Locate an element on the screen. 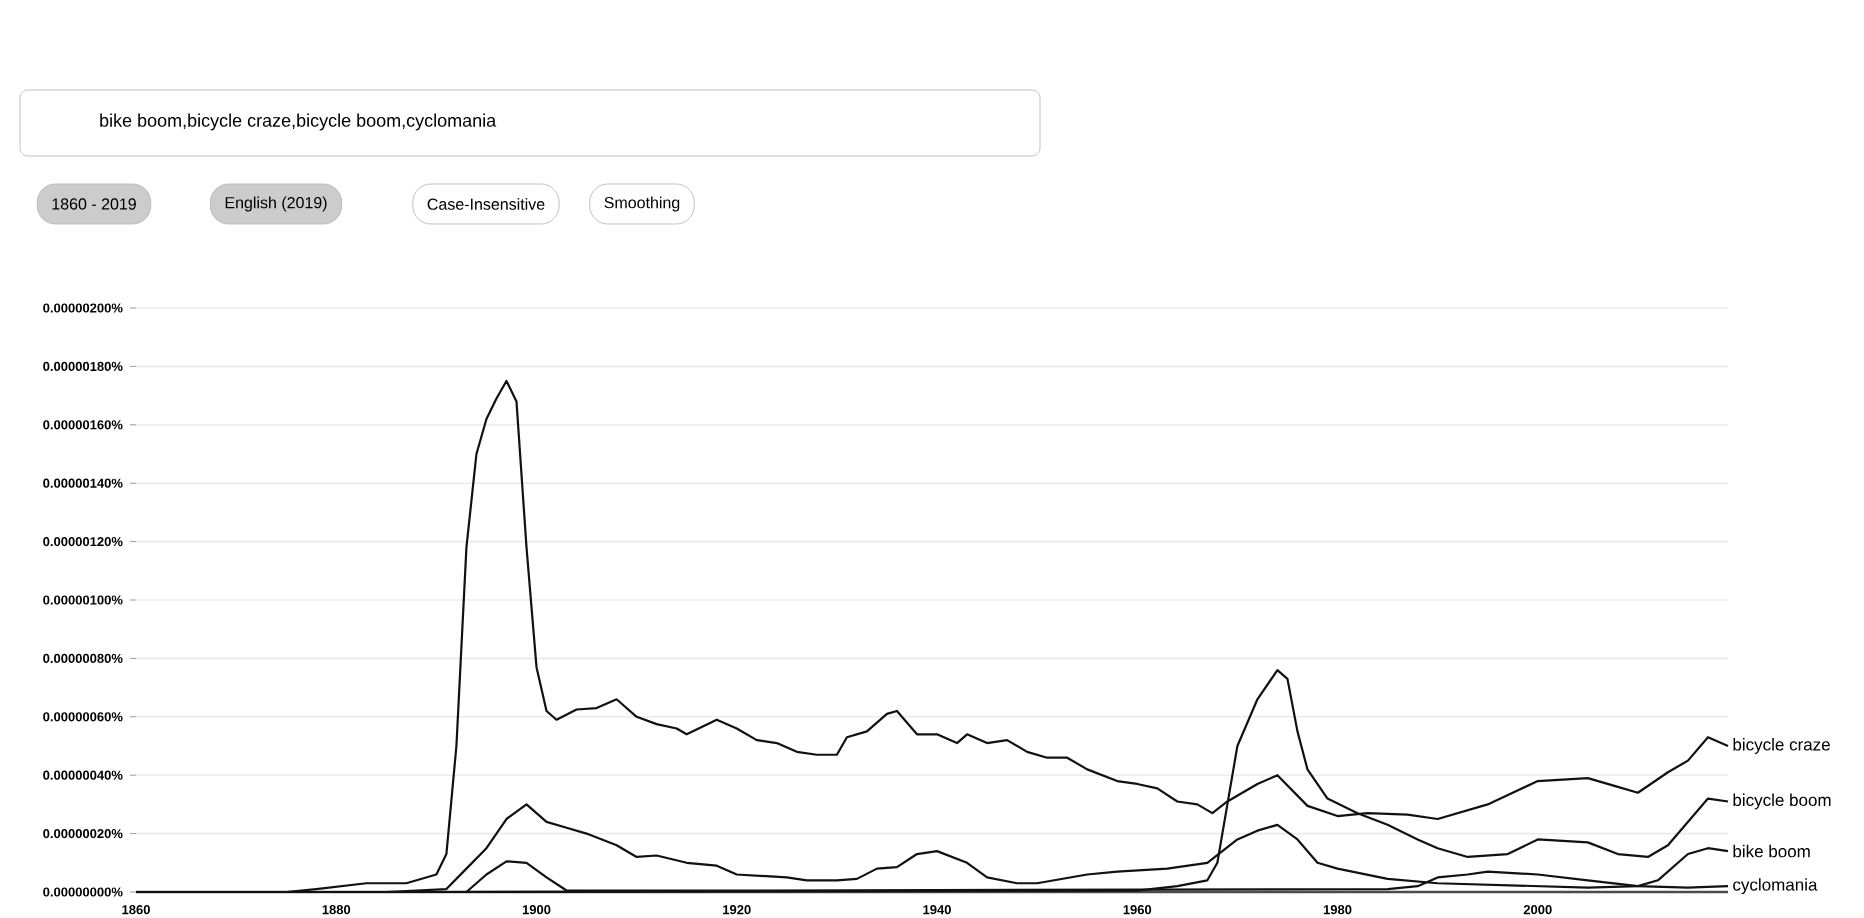 The image size is (1864, 918). text: English (2019) is located at coordinates (276, 204).